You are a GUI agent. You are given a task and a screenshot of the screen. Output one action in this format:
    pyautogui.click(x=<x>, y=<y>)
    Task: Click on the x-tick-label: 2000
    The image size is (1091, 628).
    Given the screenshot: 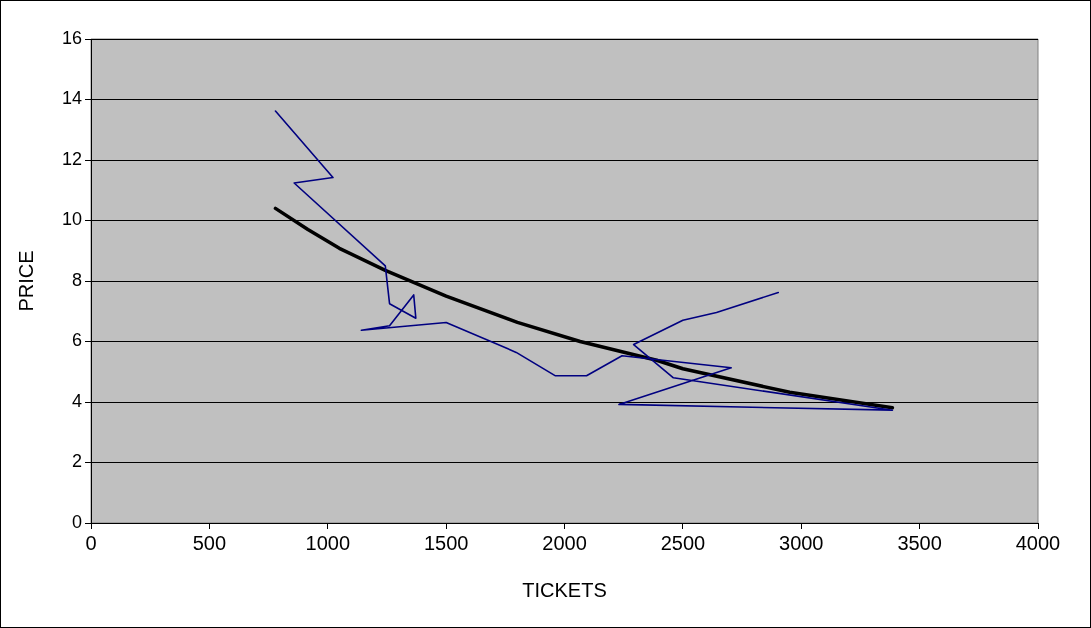 What is the action you would take?
    pyautogui.click(x=564, y=542)
    